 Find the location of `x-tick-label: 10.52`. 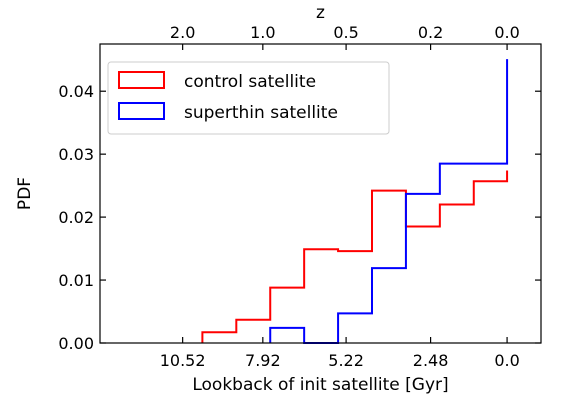

x-tick-label: 10.52 is located at coordinates (183, 360).